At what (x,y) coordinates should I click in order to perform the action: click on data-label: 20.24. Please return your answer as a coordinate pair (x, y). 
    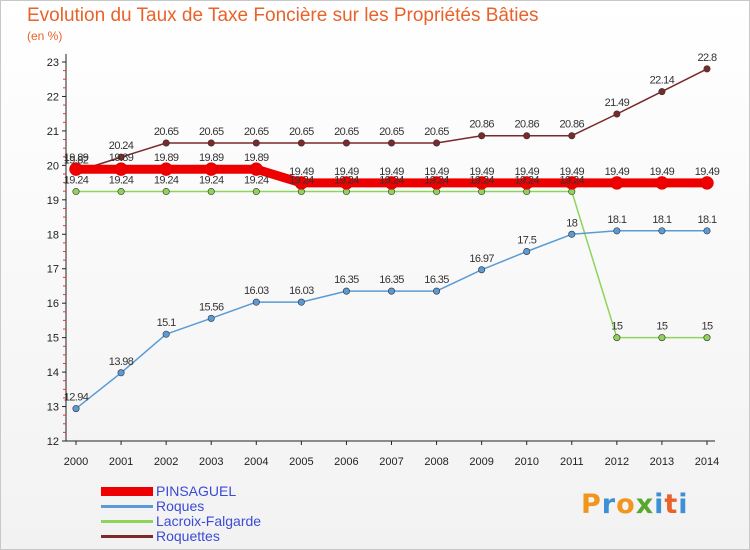
    Looking at the image, I should click on (121, 146).